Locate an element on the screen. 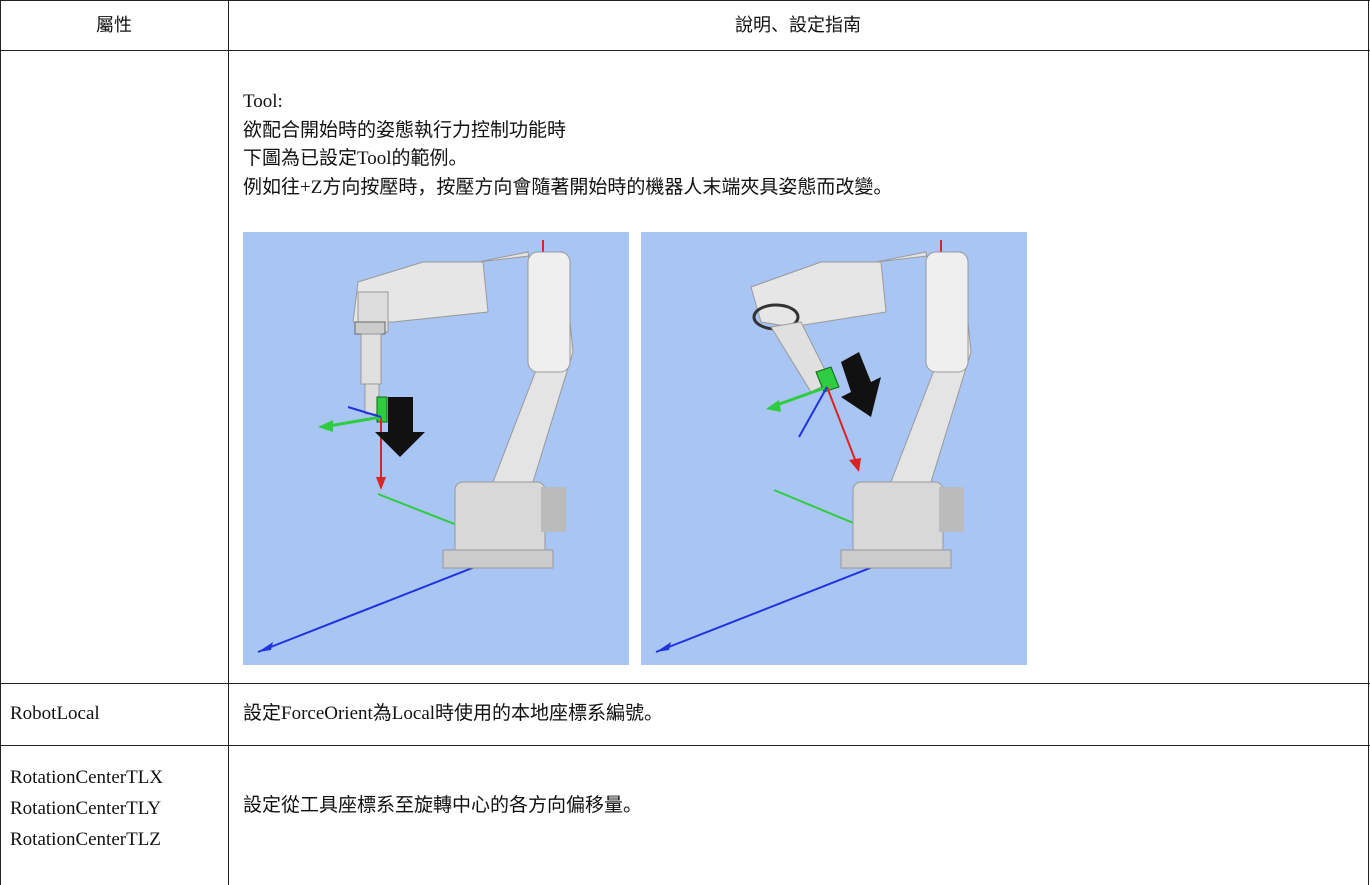 Image resolution: width=1370 pixels, height=885 pixels. text-line: RotationCenterTLY is located at coordinates (86, 808).